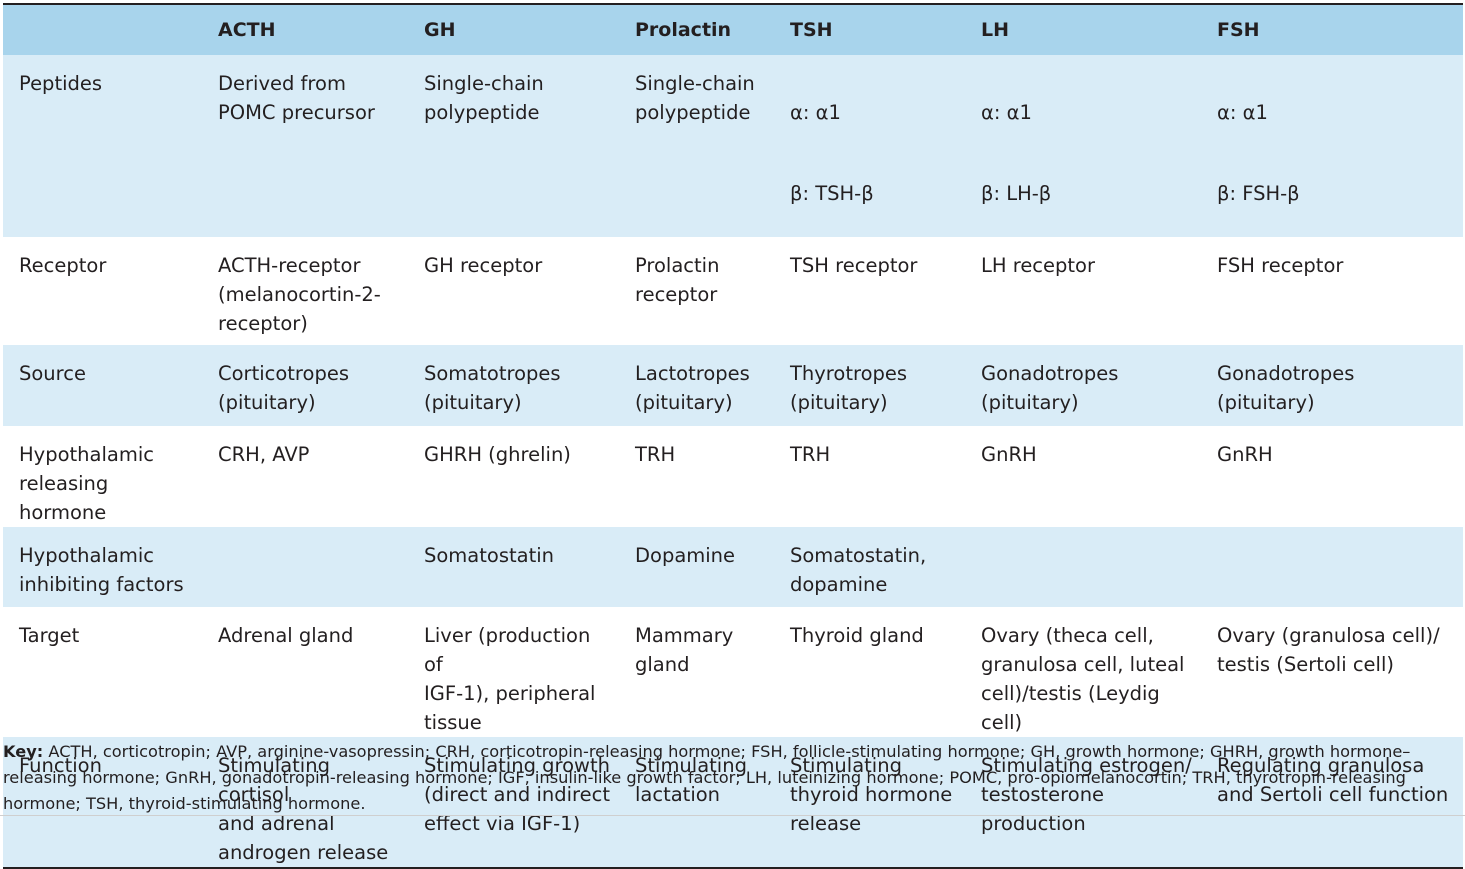  What do you see at coordinates (857, 635) in the screenshot?
I see `table-cell: Thyroid gland` at bounding box center [857, 635].